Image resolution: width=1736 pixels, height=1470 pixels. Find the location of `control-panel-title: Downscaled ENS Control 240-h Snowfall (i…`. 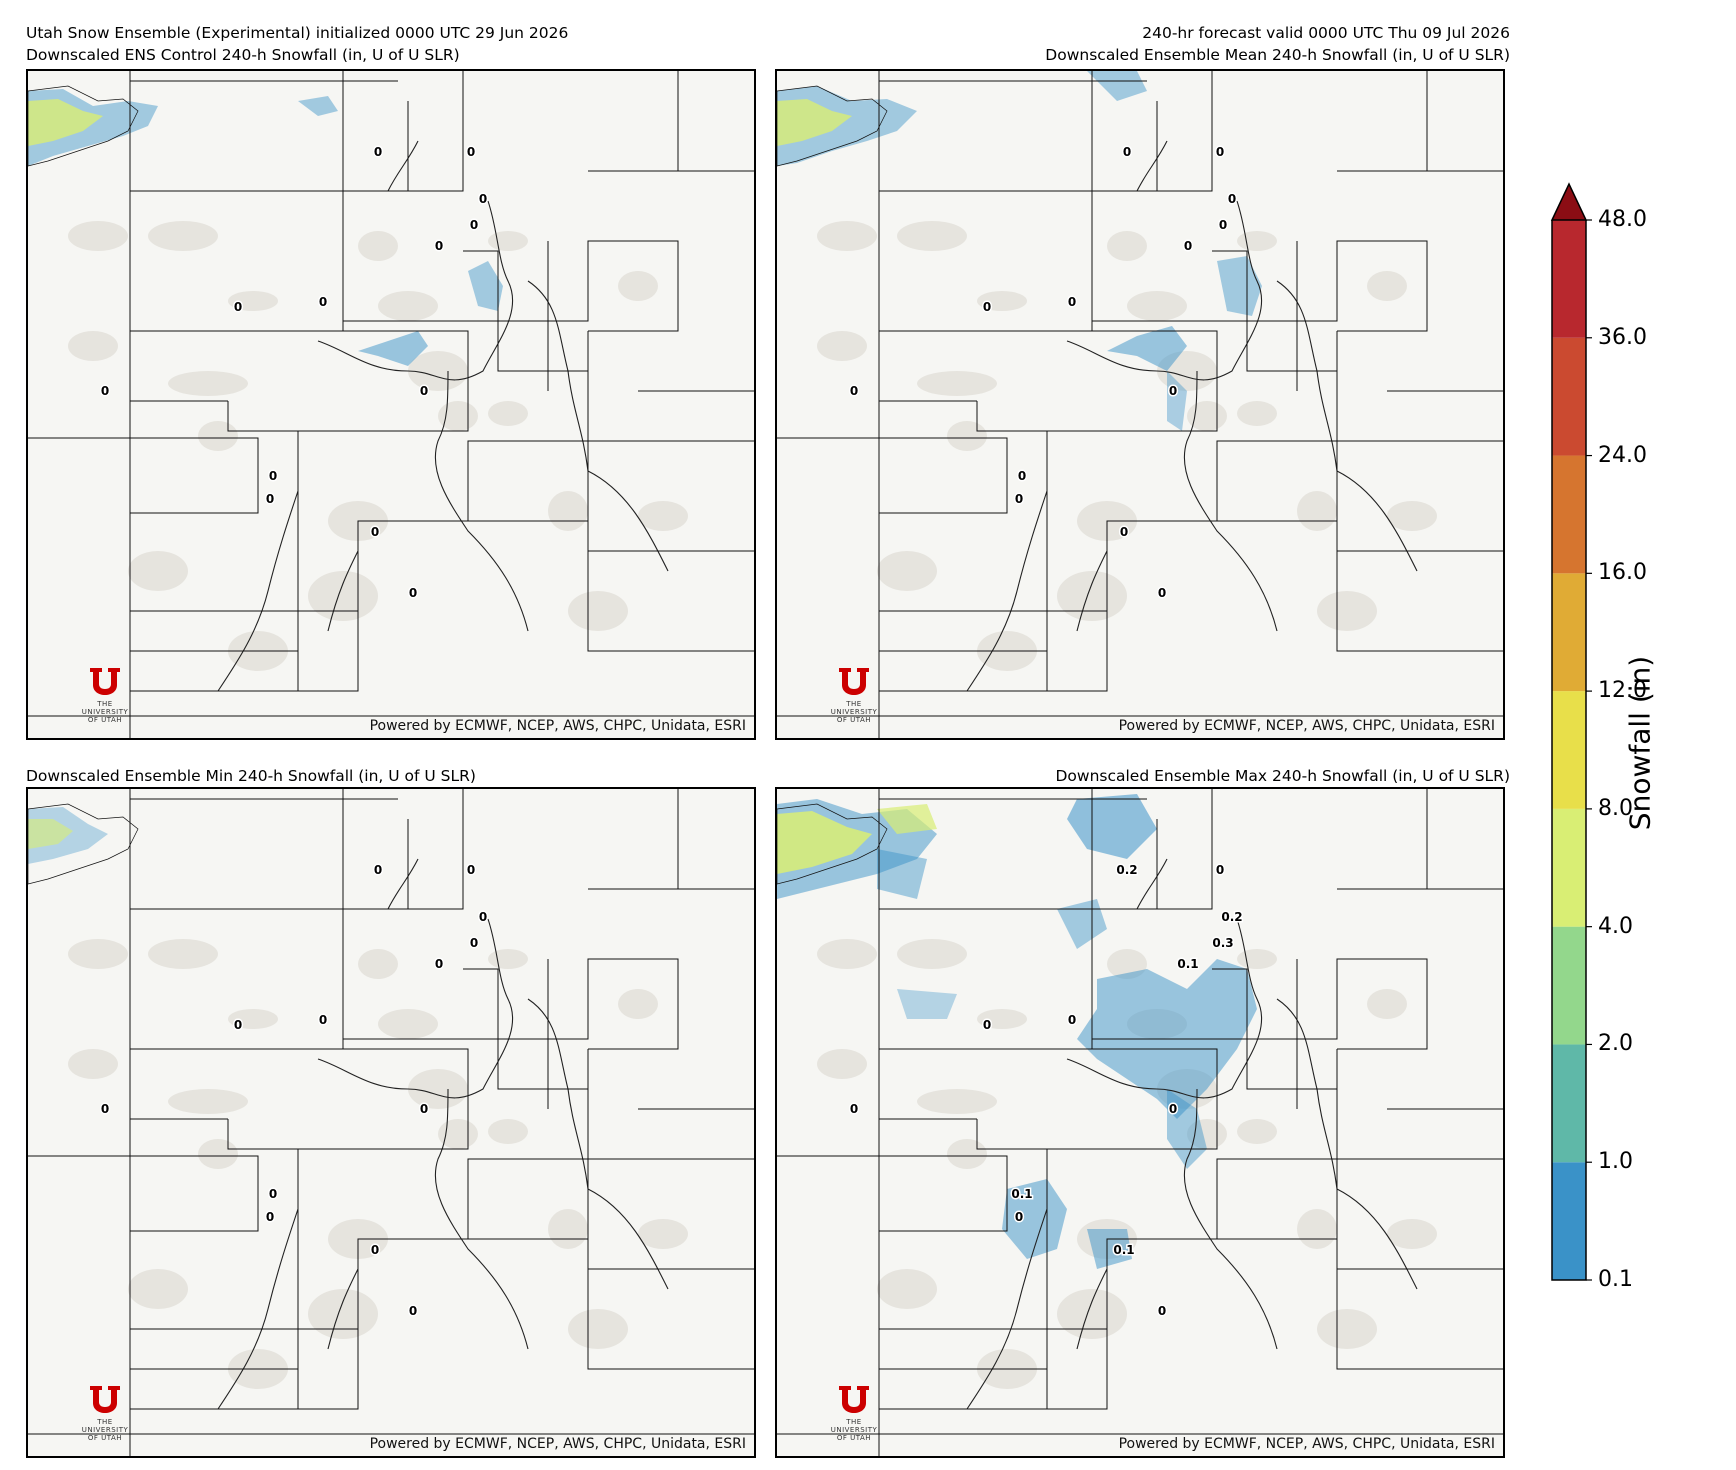

control-panel-title: Downscaled ENS Control 240-h Snowfall (i… is located at coordinates (243, 55).